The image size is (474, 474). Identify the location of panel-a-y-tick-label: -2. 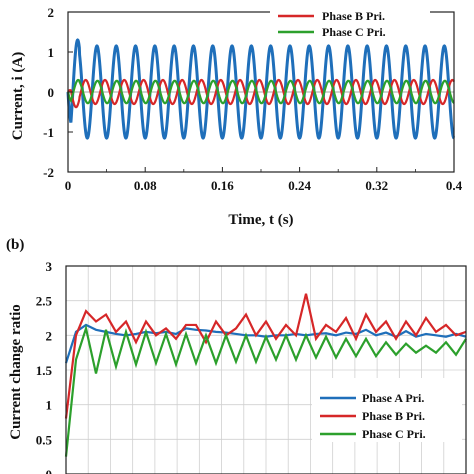
(48, 172).